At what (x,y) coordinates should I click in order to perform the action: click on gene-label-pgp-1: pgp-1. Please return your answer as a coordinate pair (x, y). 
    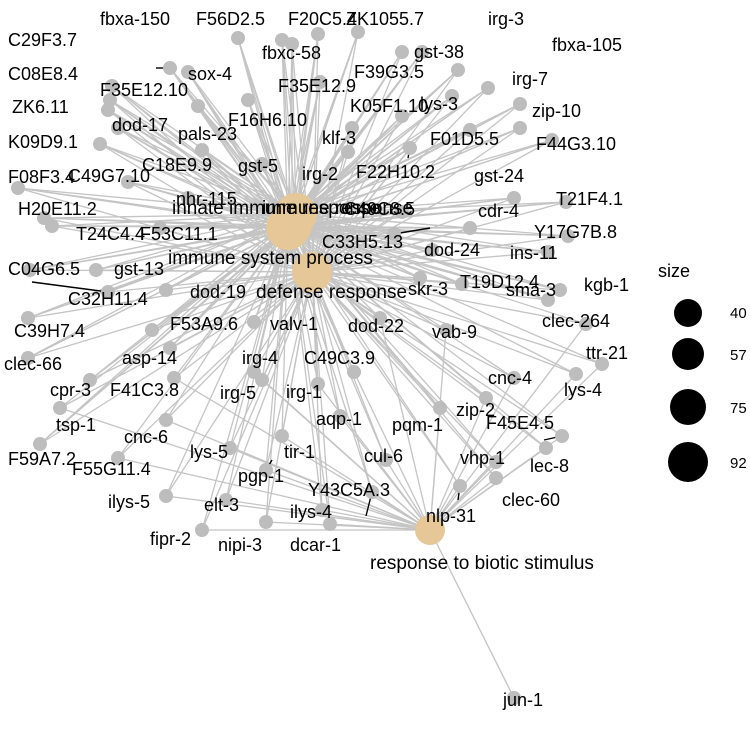
    Looking at the image, I should click on (261, 476).